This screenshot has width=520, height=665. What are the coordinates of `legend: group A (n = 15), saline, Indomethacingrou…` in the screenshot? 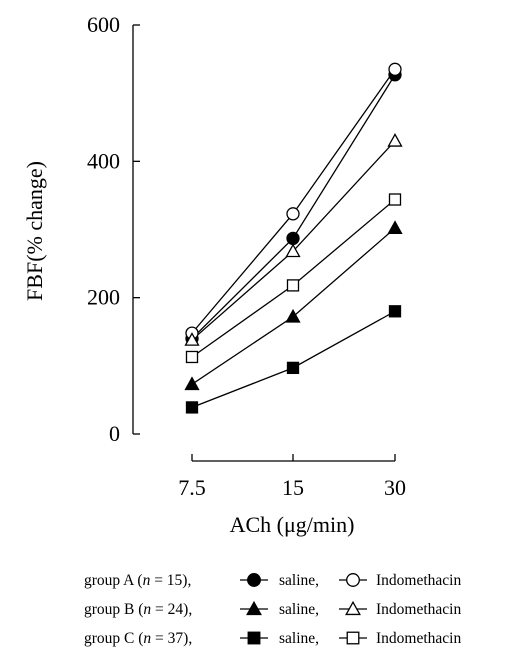 It's located at (272, 609).